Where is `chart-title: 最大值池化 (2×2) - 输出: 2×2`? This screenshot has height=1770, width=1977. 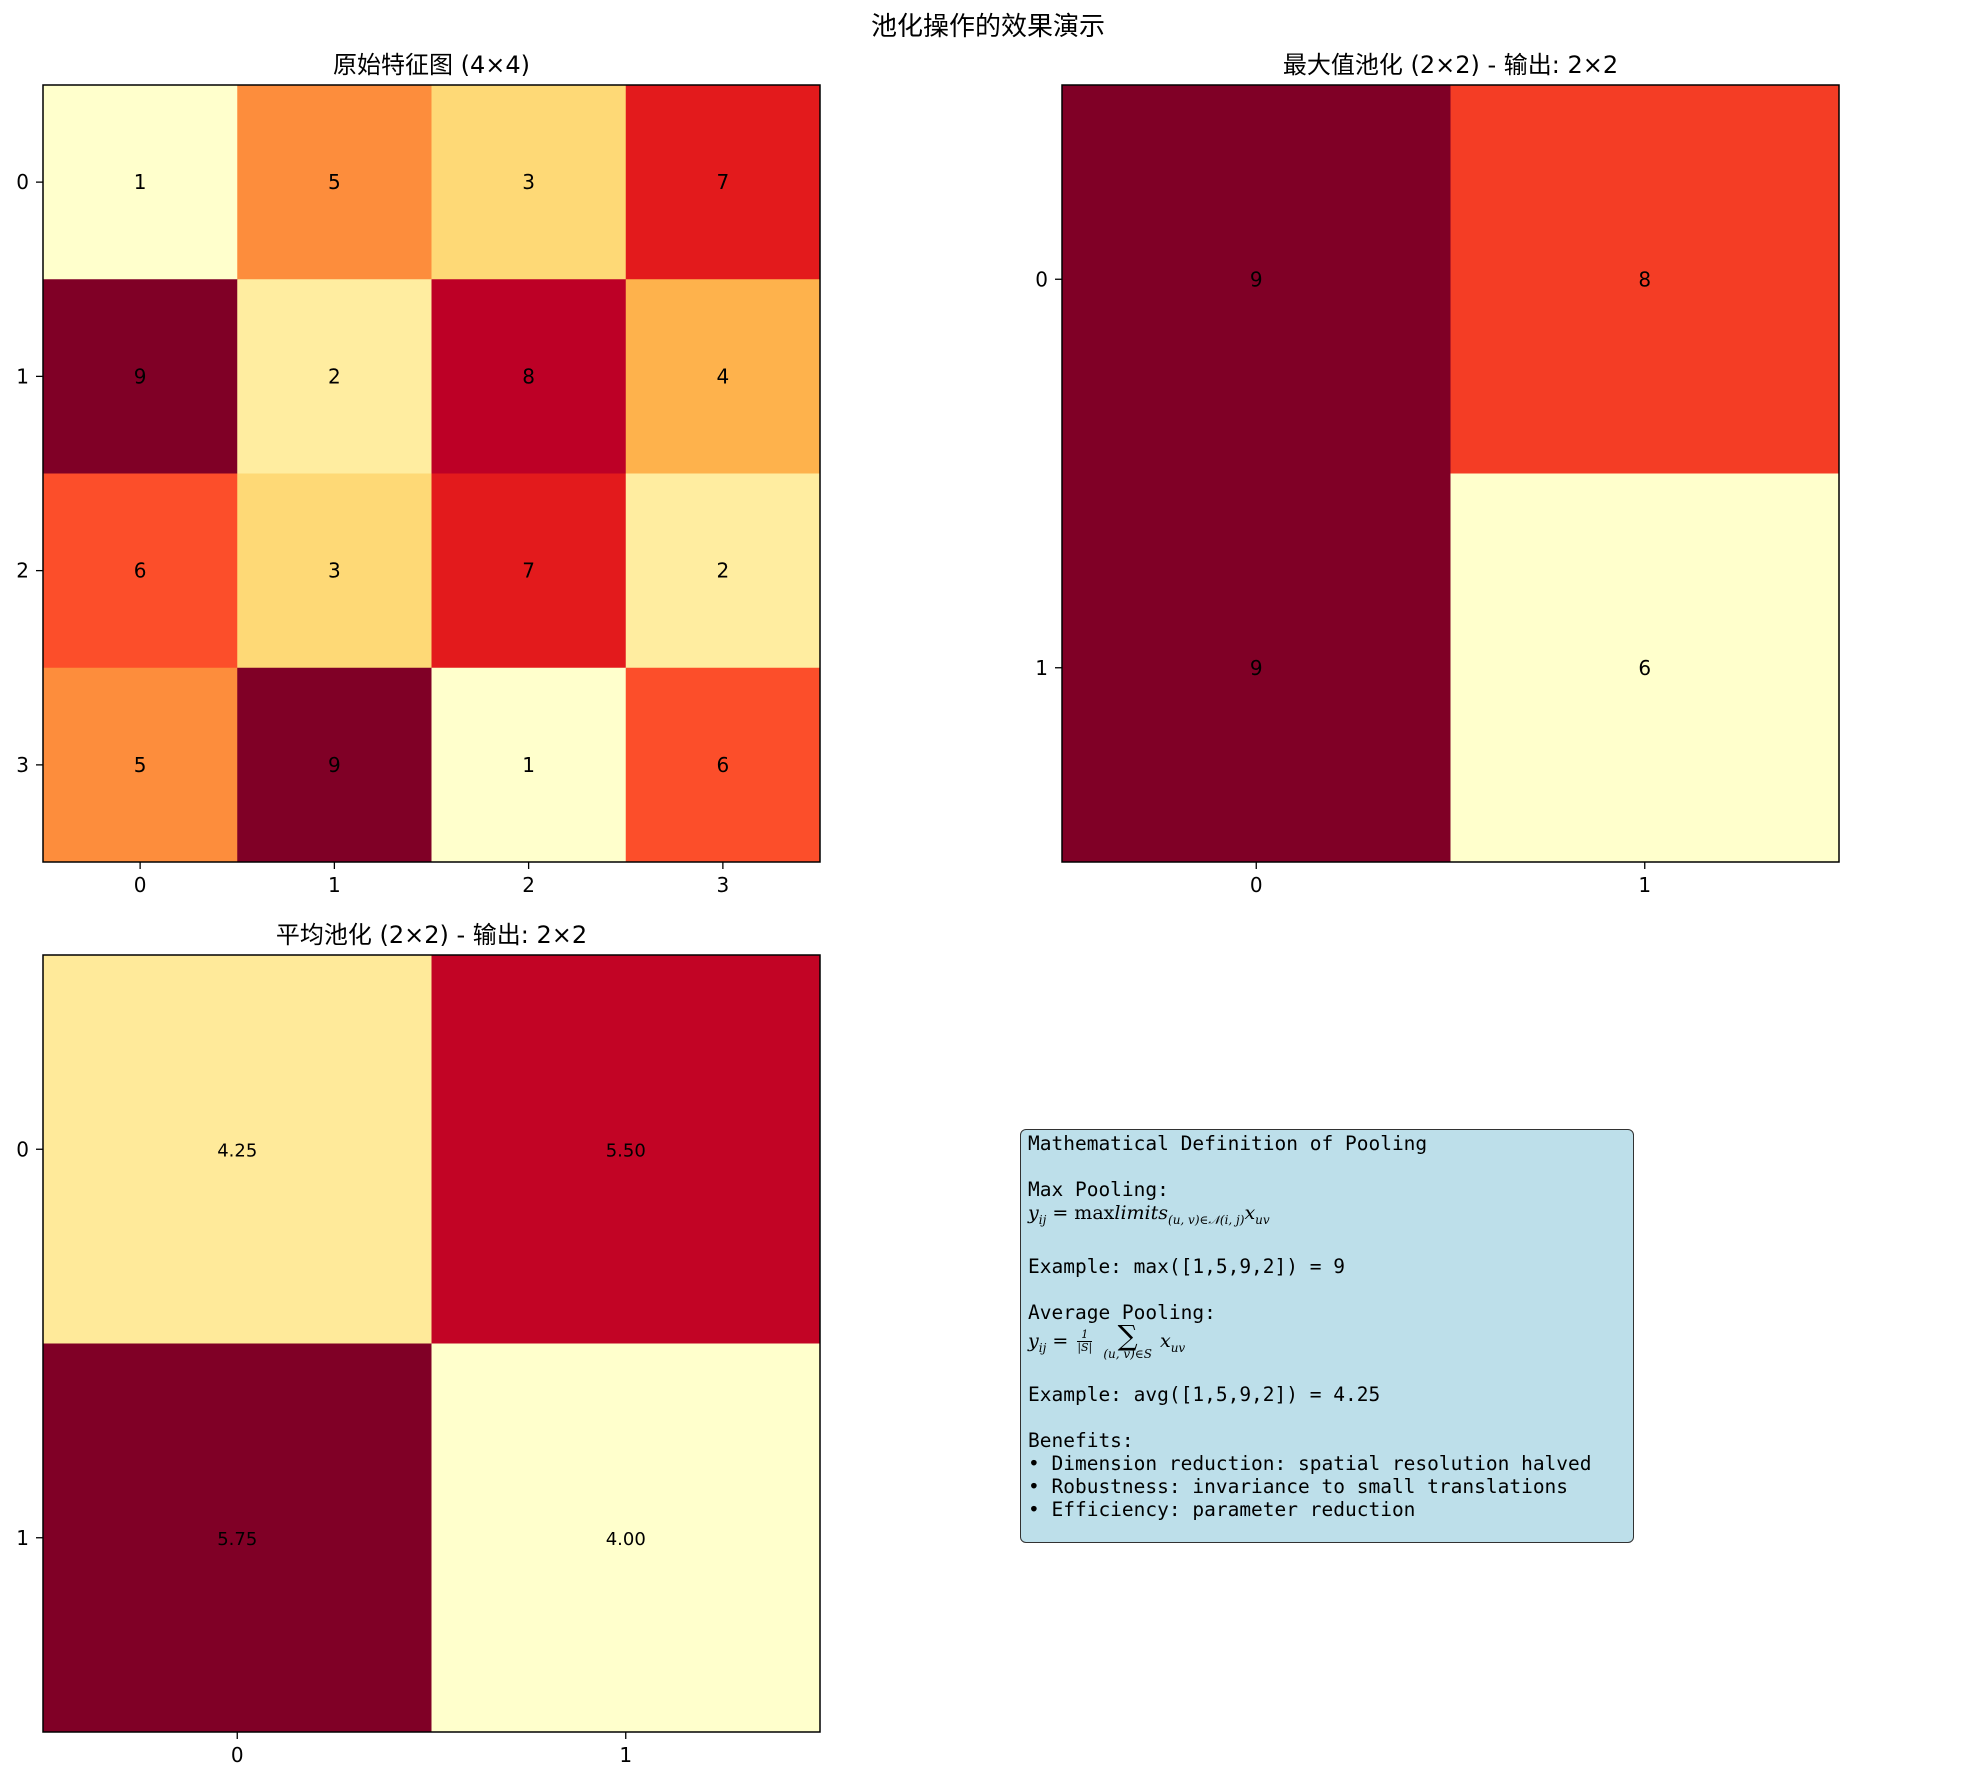
chart-title: 最大值池化 (2×2) - 输出: 2×2 is located at coordinates (1450, 65).